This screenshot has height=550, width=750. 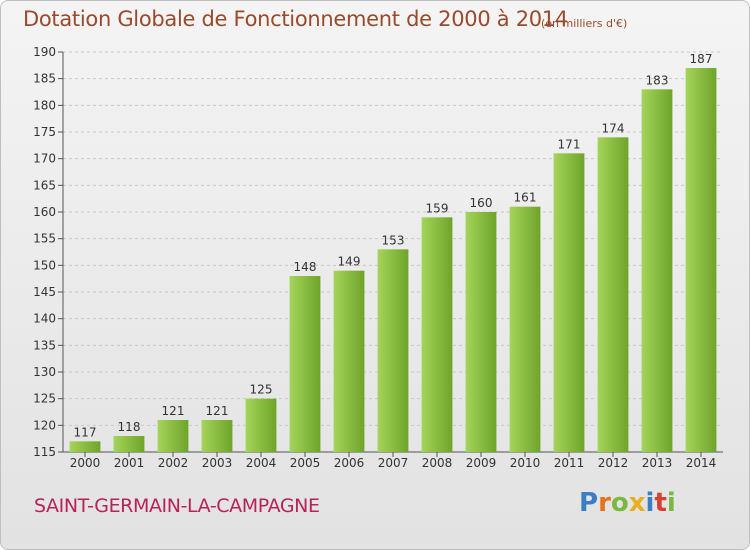 What do you see at coordinates (44, 265) in the screenshot?
I see `y-tick-label: 150` at bounding box center [44, 265].